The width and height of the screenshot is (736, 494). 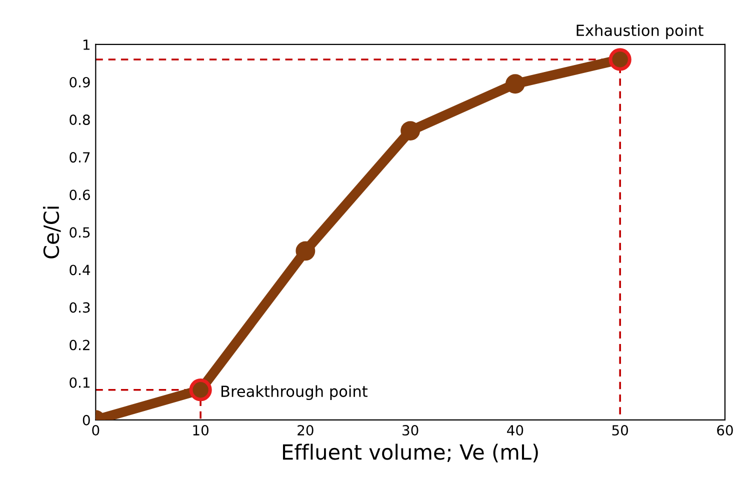 I want to click on y-tick-label: 0.1, so click(x=80, y=382).